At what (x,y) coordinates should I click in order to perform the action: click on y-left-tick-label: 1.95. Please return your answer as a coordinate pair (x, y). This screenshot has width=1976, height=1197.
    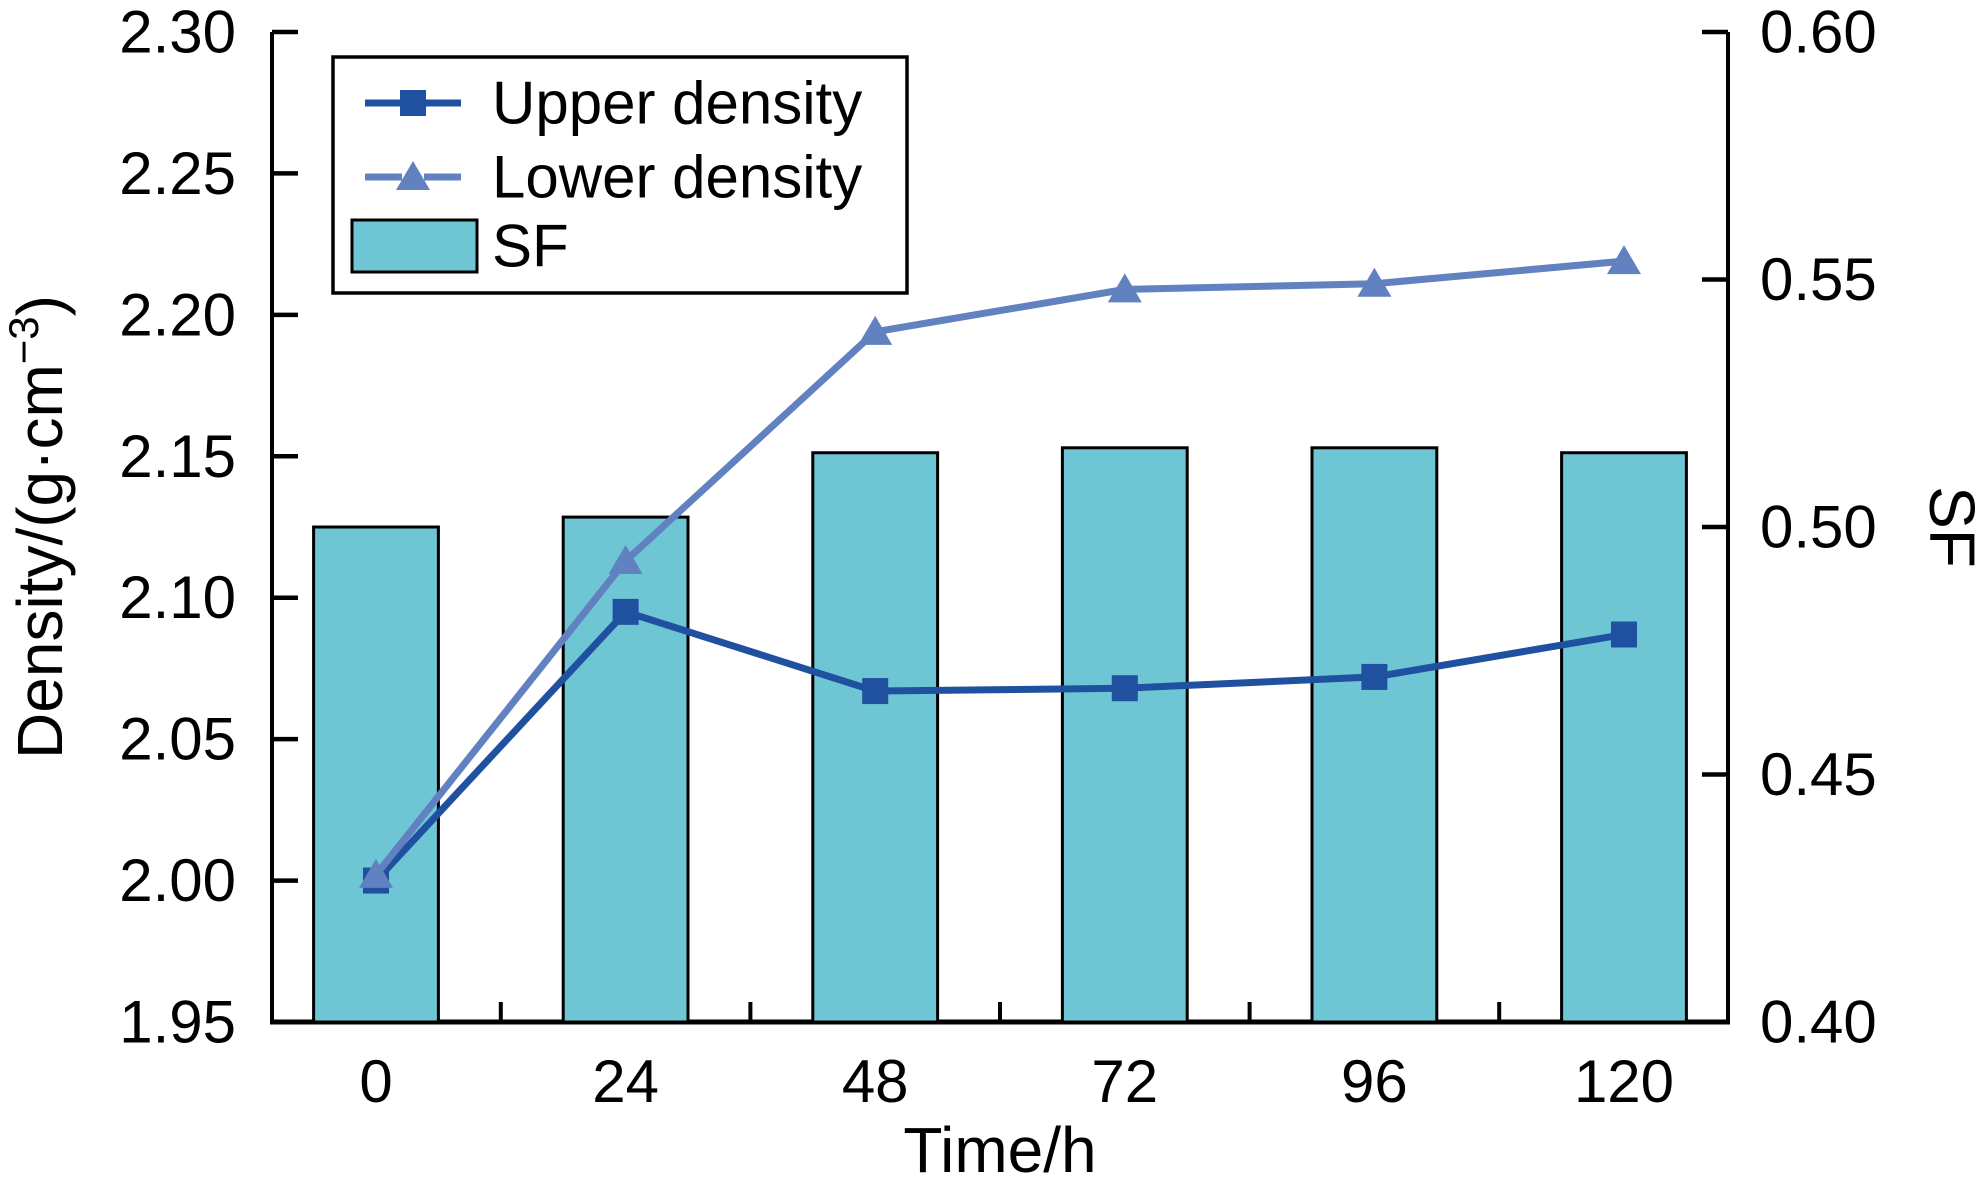
    Looking at the image, I should click on (177, 1022).